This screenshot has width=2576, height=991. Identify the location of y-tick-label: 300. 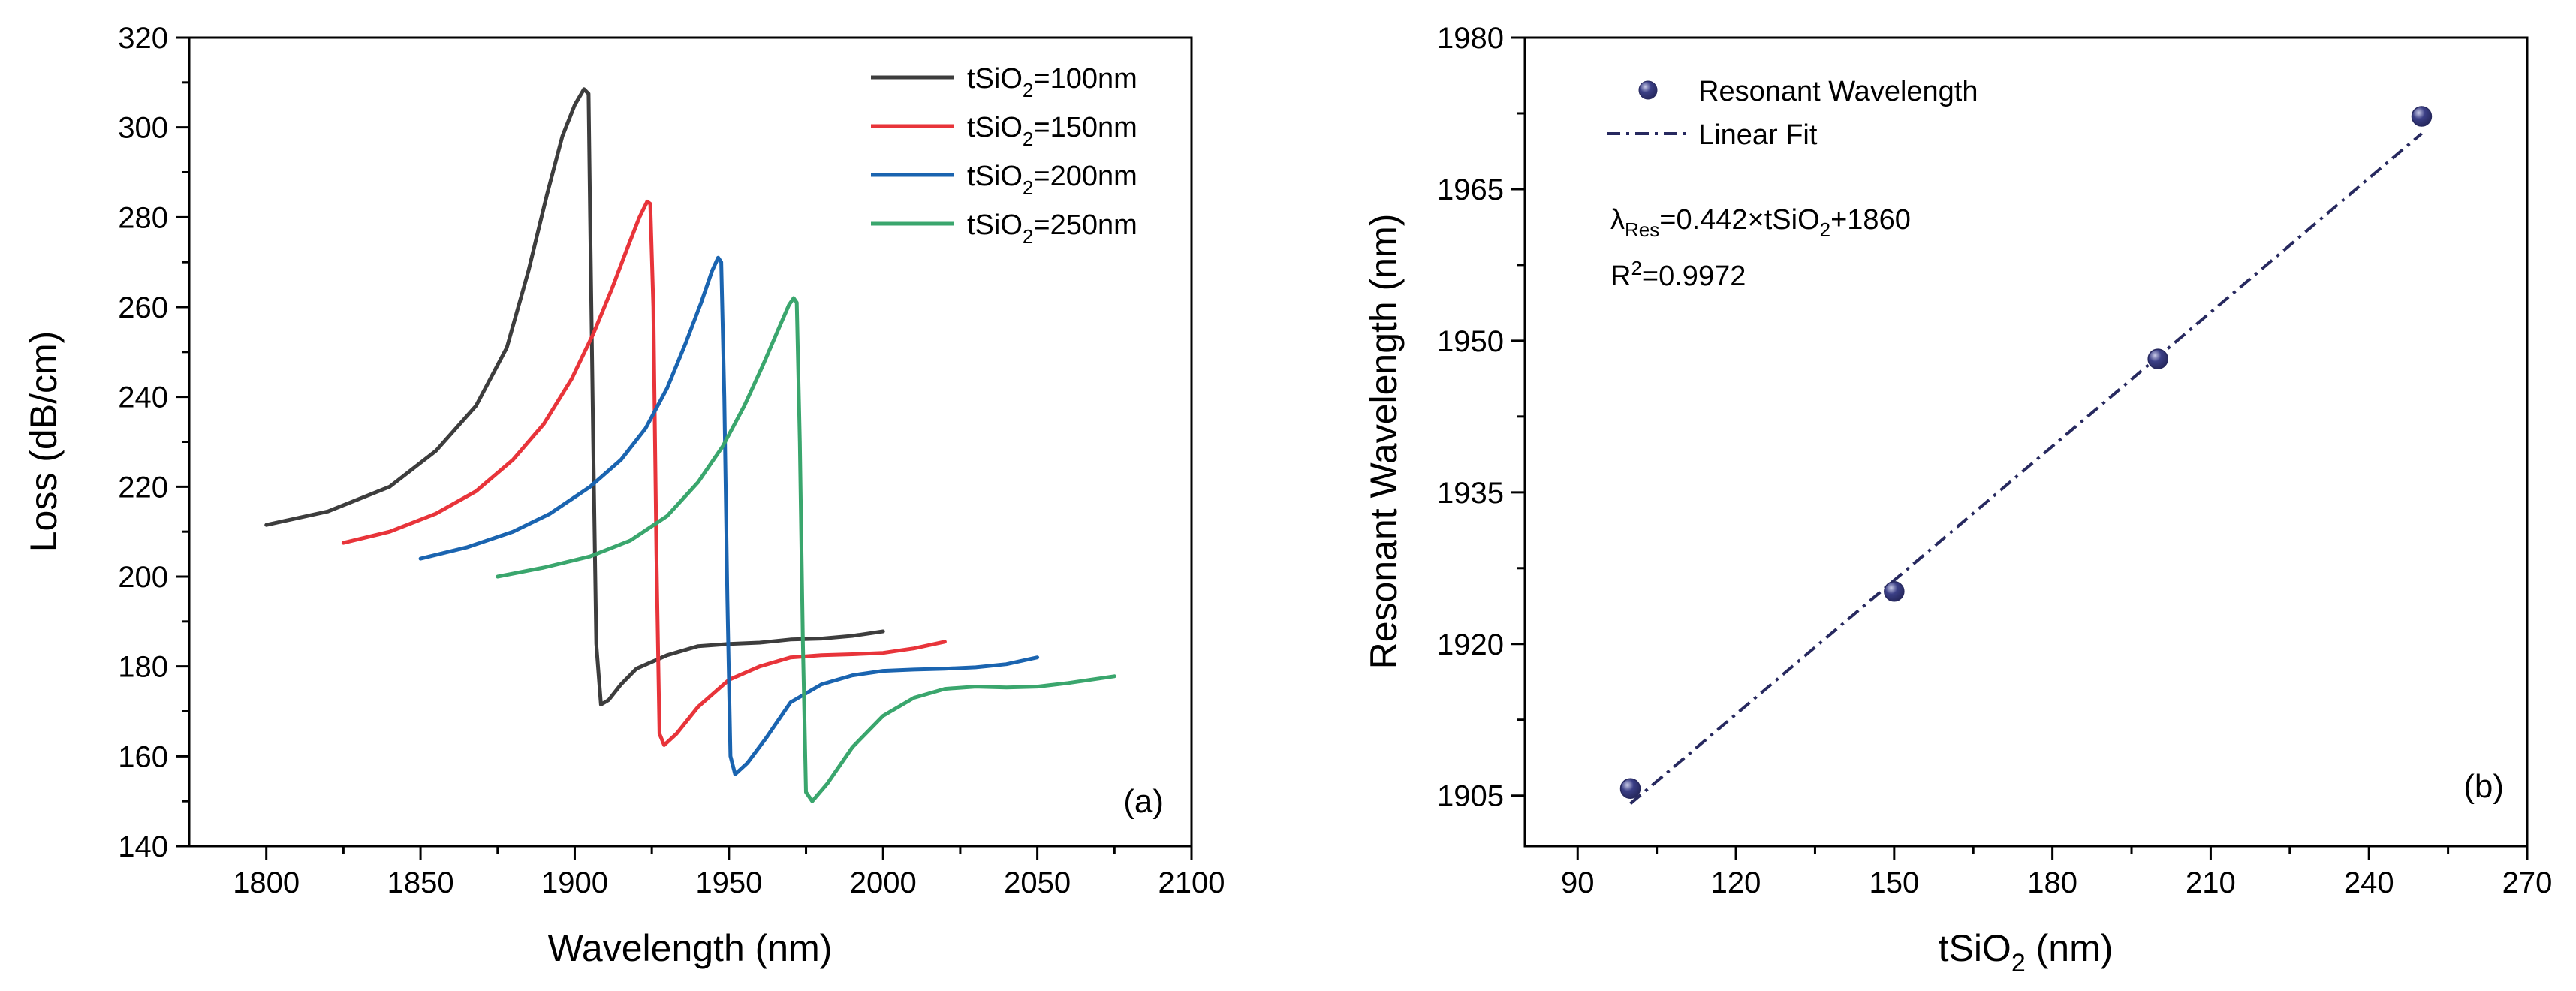
(143, 128).